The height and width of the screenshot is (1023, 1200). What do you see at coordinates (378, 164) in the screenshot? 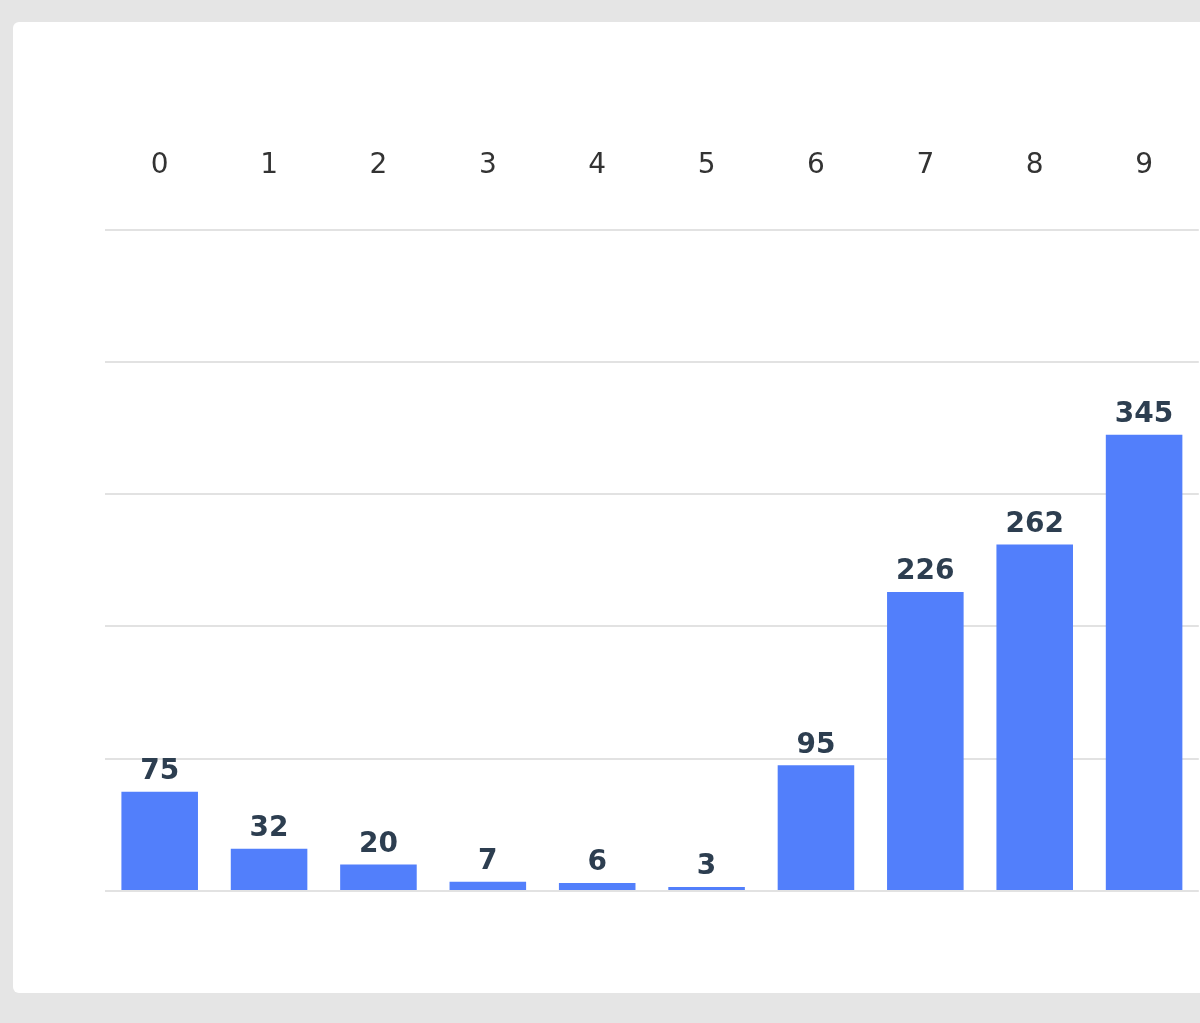
I see `x-tick-label: 2` at bounding box center [378, 164].